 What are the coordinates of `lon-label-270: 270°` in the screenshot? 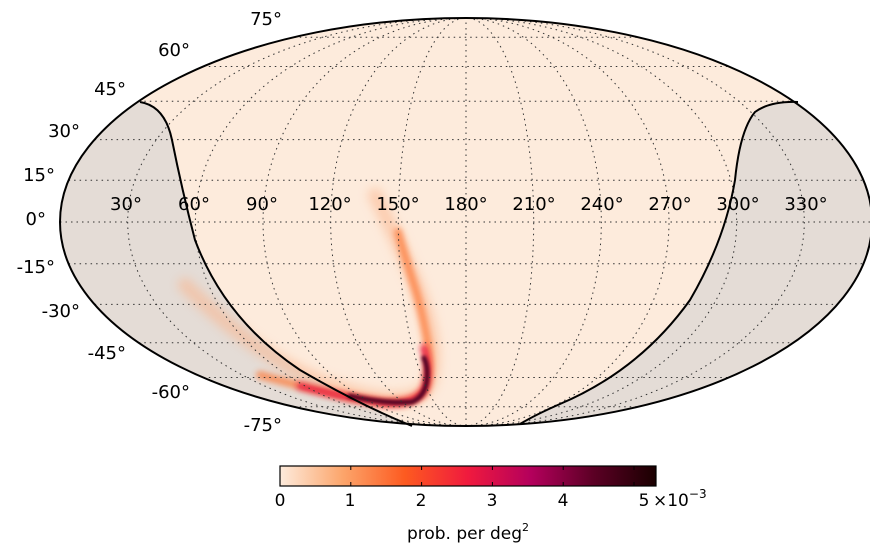 It's located at (669, 204).